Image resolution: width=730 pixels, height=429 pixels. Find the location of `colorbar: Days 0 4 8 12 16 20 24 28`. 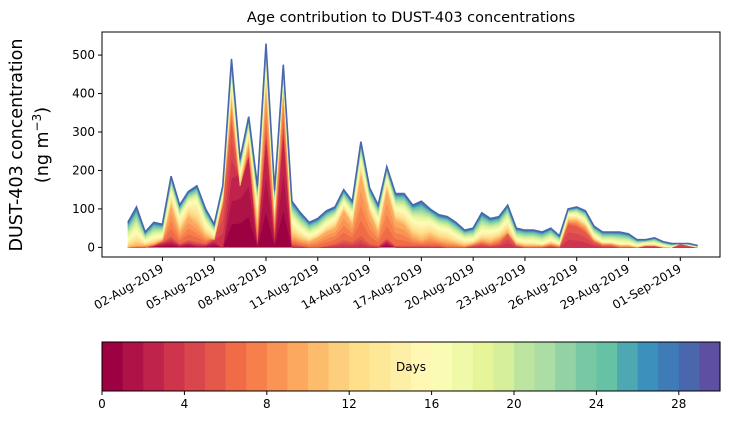

colorbar: Days 0 4 8 12 16 20 24 28 is located at coordinates (409, 376).